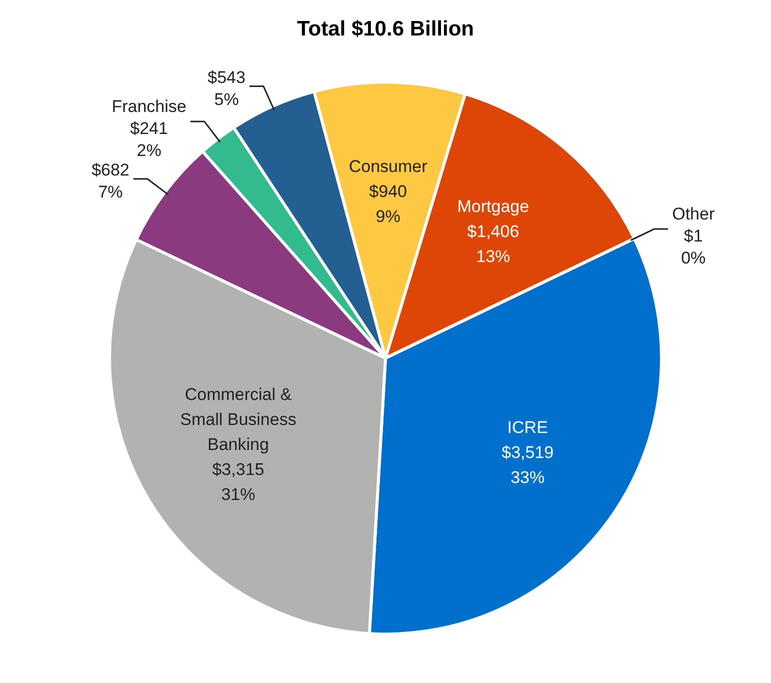 The height and width of the screenshot is (683, 771). I want to click on data-label: $241 2%, so click(149, 139).